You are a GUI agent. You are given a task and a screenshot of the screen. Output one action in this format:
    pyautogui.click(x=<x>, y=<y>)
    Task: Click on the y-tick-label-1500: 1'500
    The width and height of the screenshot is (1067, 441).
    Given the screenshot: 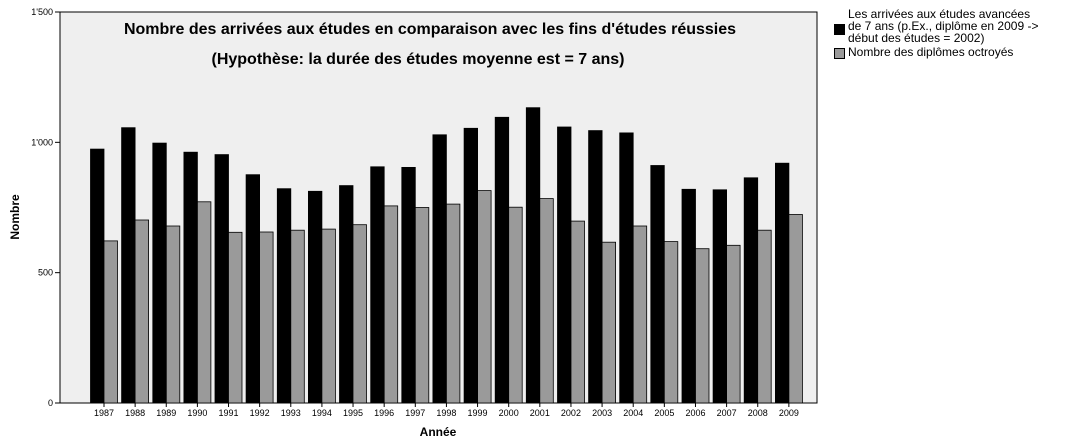 What is the action you would take?
    pyautogui.click(x=42, y=12)
    